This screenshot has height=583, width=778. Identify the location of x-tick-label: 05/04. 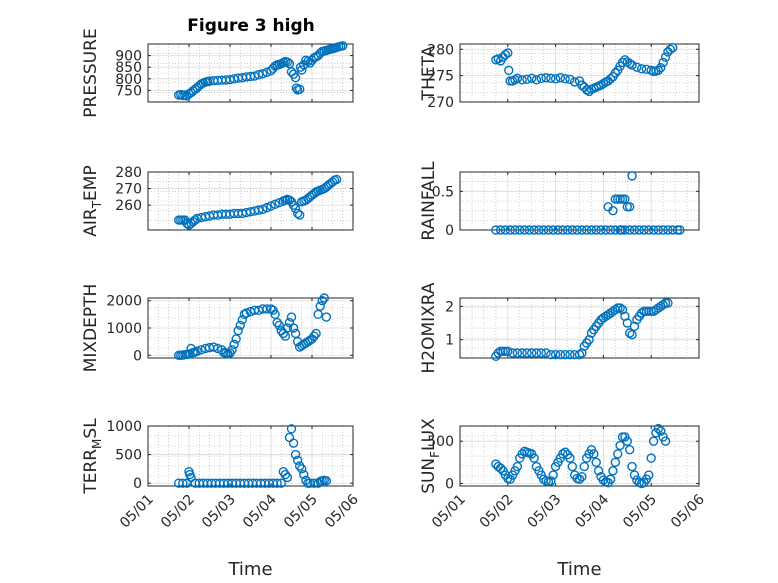
(260, 511).